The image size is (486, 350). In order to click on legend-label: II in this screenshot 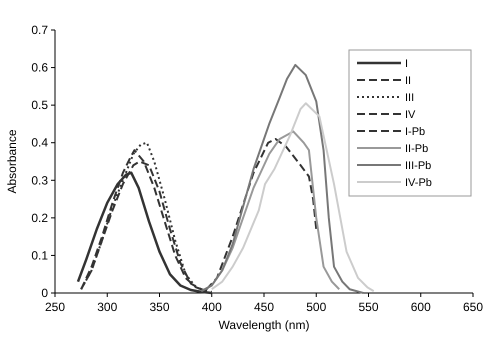, I will do `click(408, 81)`.